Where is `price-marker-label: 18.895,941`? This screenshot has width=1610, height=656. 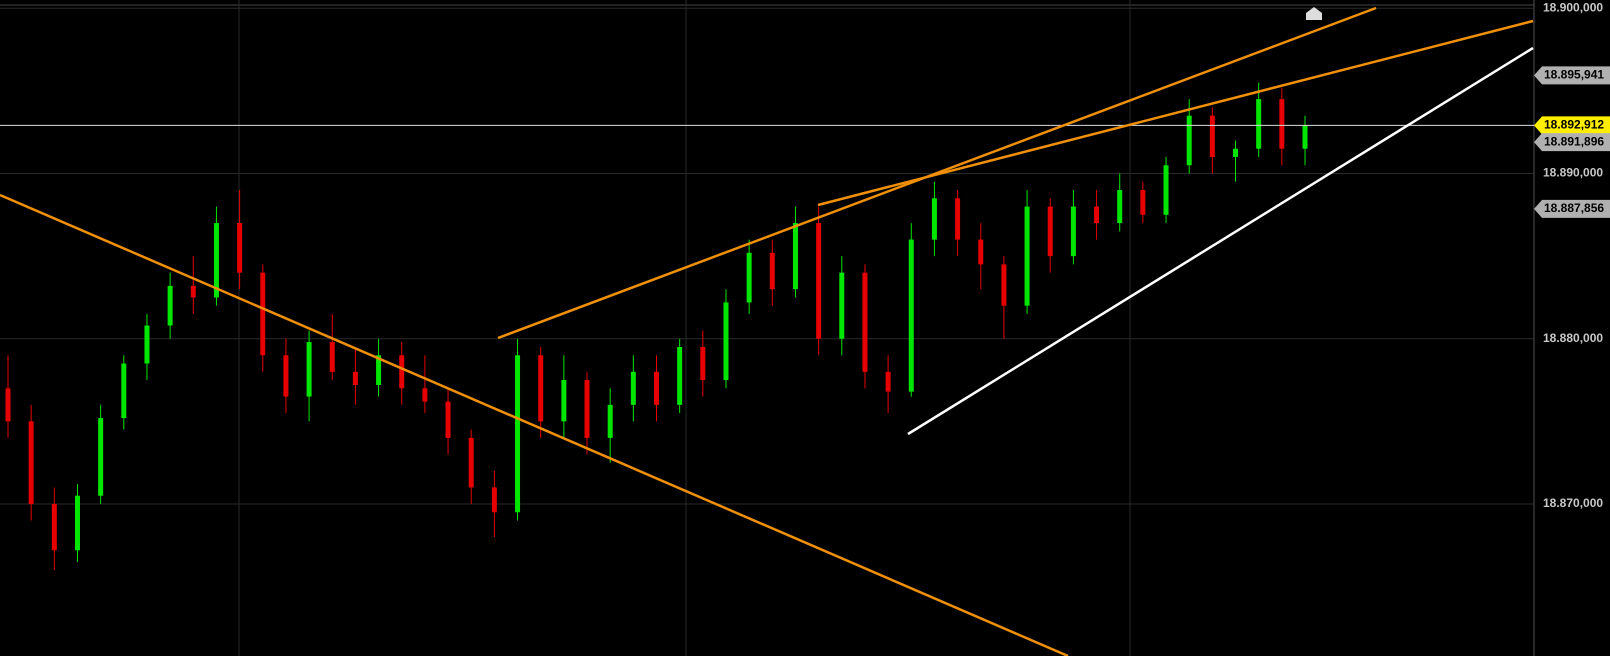
price-marker-label: 18.895,941 is located at coordinates (1574, 75).